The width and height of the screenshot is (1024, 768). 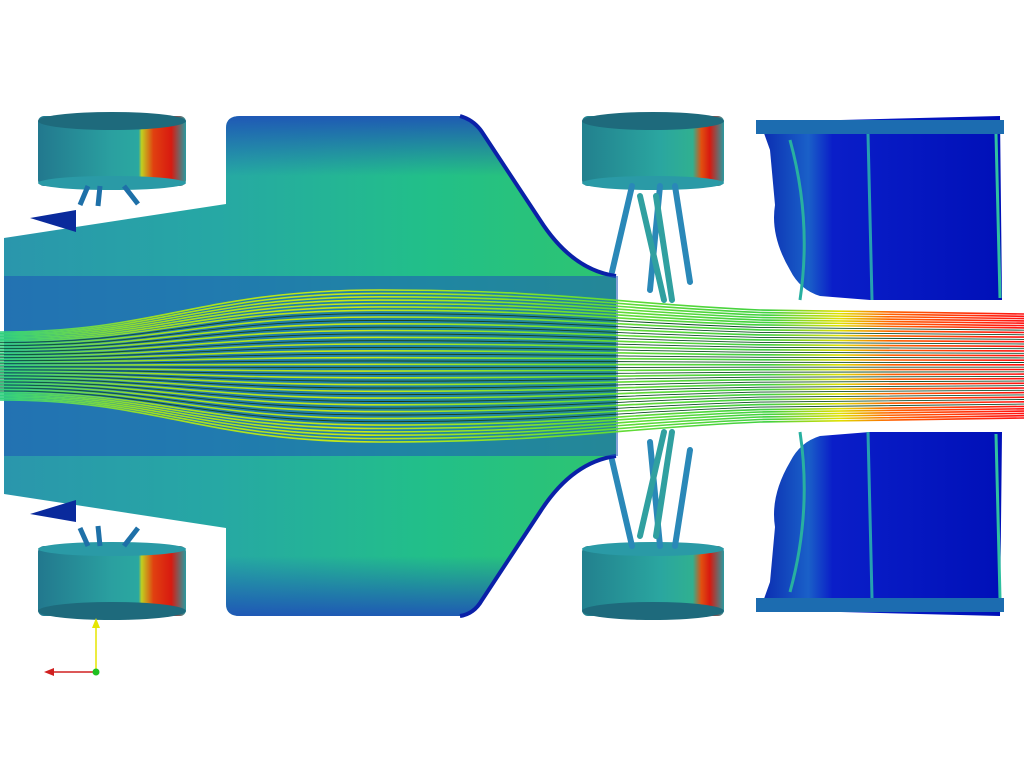 I want to click on rear-left-wheel, so click(x=653, y=151).